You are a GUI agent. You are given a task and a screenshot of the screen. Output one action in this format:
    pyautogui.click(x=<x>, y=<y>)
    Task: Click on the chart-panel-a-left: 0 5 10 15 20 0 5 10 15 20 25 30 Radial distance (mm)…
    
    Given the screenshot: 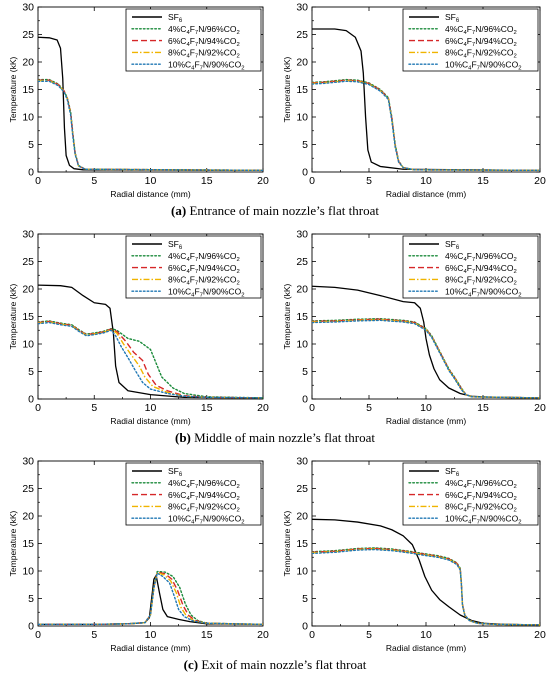 What is the action you would take?
    pyautogui.click(x=138, y=101)
    